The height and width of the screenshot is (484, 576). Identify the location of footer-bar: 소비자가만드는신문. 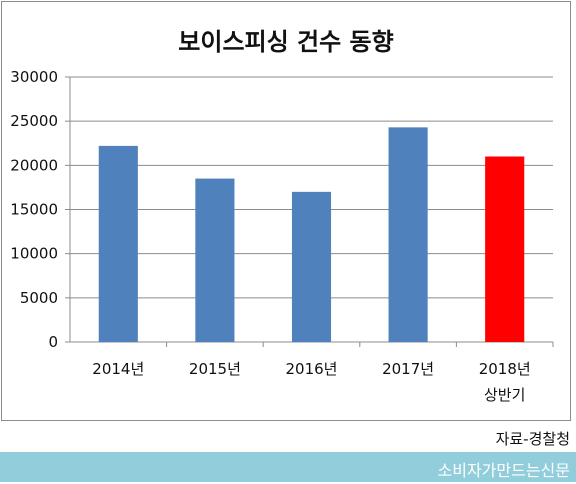
(288, 467).